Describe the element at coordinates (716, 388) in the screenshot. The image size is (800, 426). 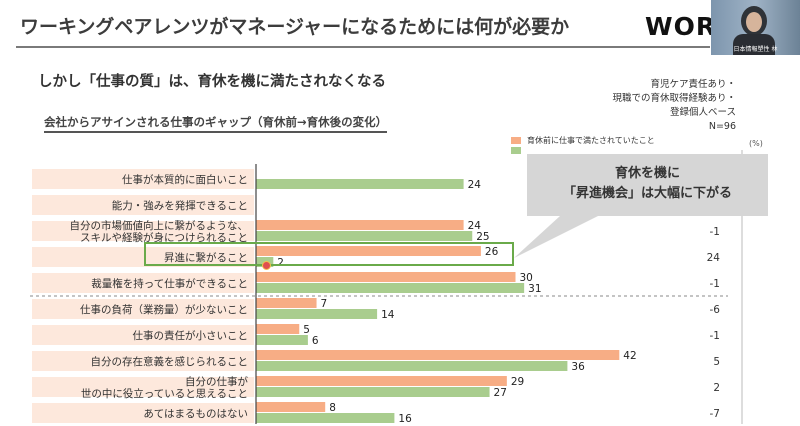
I see `difference-value: 2` at that location.